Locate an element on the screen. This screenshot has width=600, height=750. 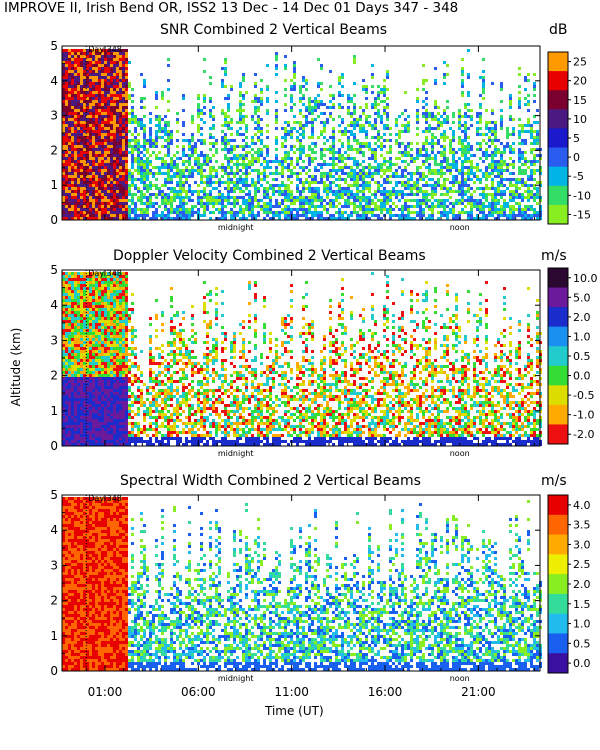
day-annotation: Day 348 is located at coordinates (105, 49).